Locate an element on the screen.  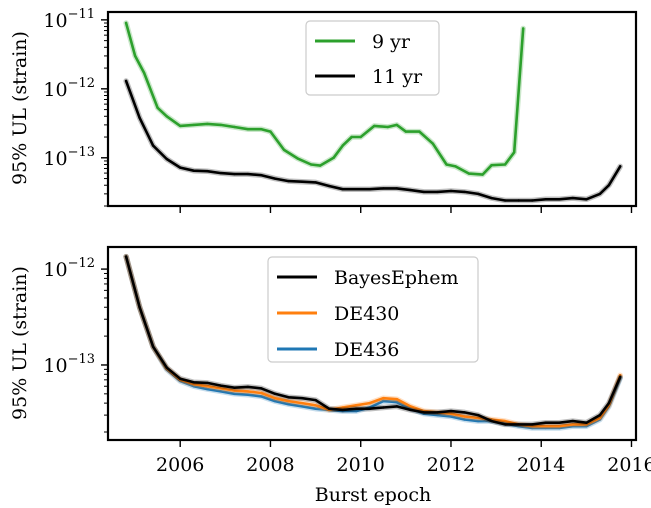
legend-box is located at coordinates (373, 309).